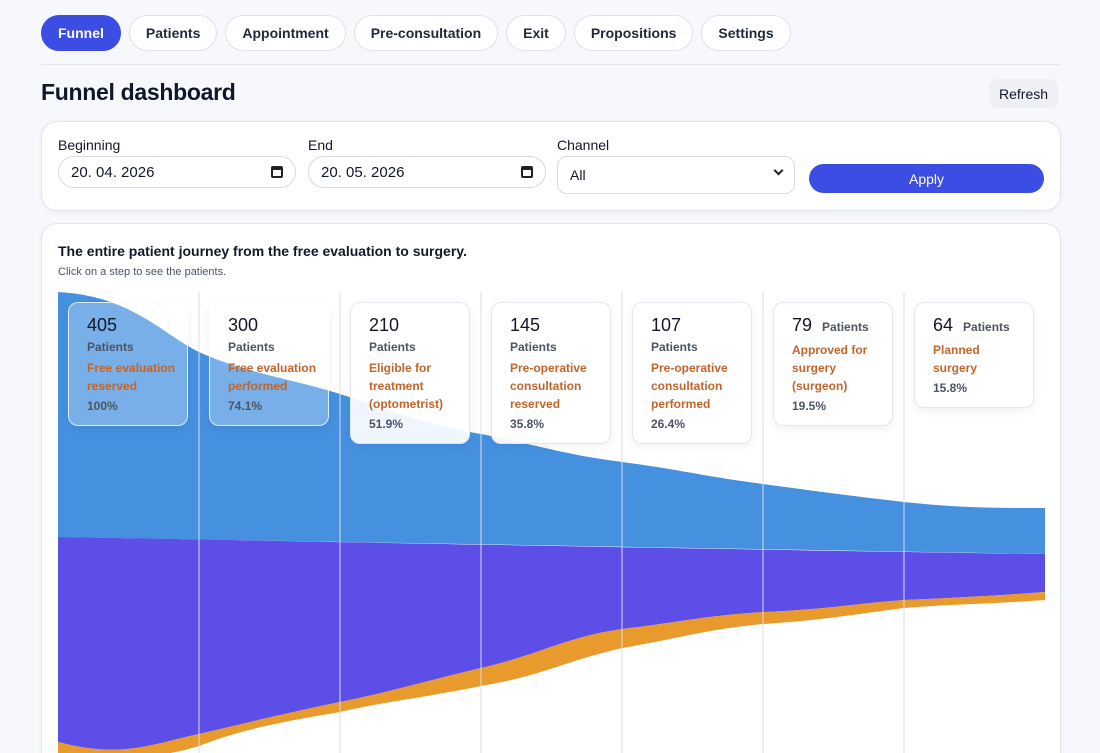  Describe the element at coordinates (676, 175) in the screenshot. I see `channel-select: All` at that location.